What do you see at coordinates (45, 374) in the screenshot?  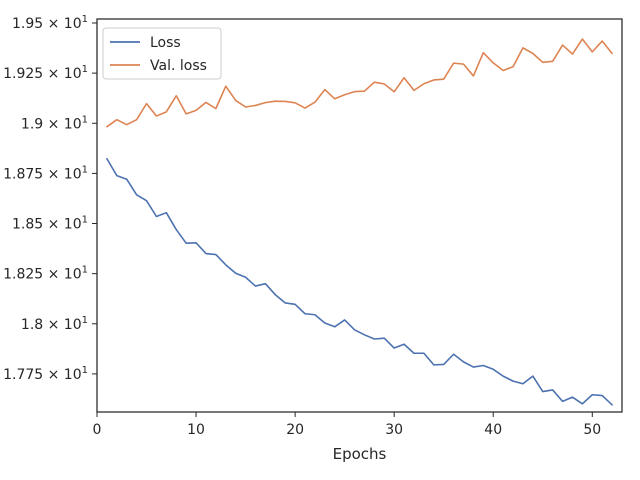 I see `y-tick-label: 1.775 × 10¹` at bounding box center [45, 374].